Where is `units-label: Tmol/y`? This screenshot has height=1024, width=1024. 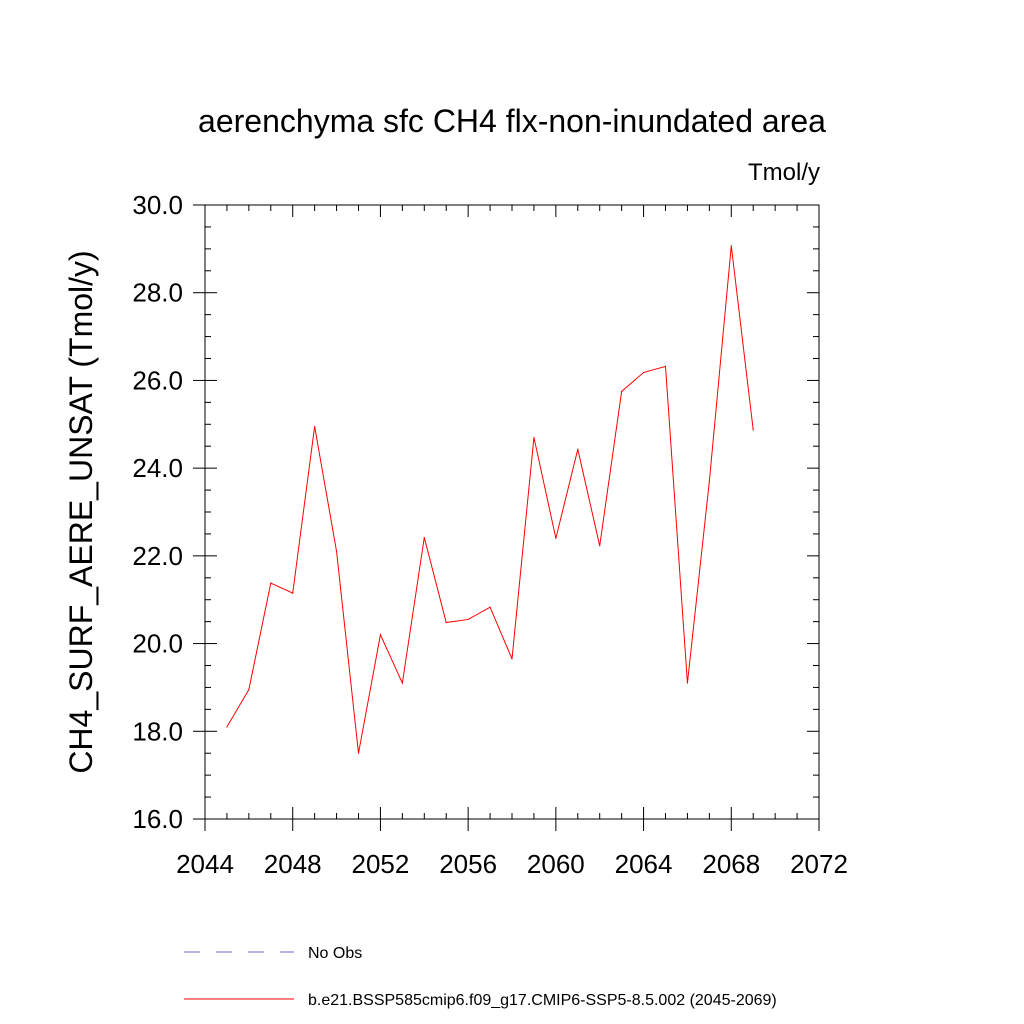
units-label: Tmol/y is located at coordinates (784, 172).